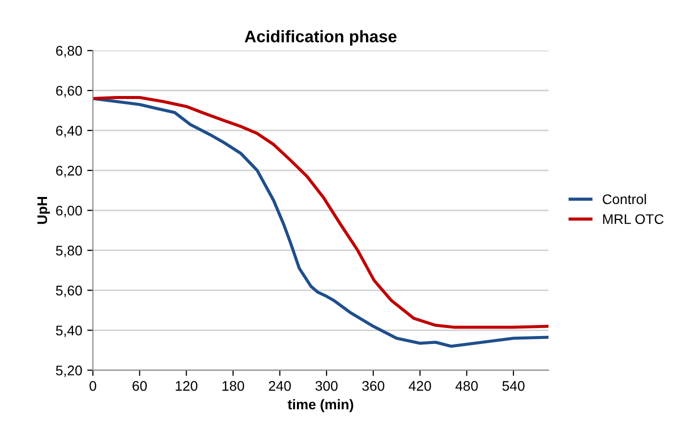  I want to click on y-tick-label: 5,20, so click(69, 372).